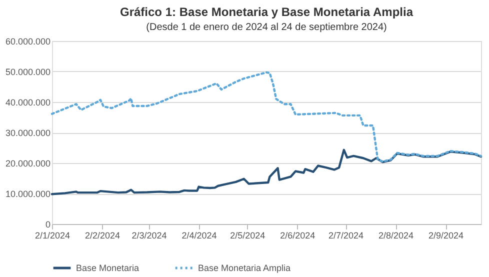 Image resolution: width=489 pixels, height=277 pixels. What do you see at coordinates (149, 235) in the screenshot?
I see `x-tick-label: 2/3/2024` at bounding box center [149, 235].